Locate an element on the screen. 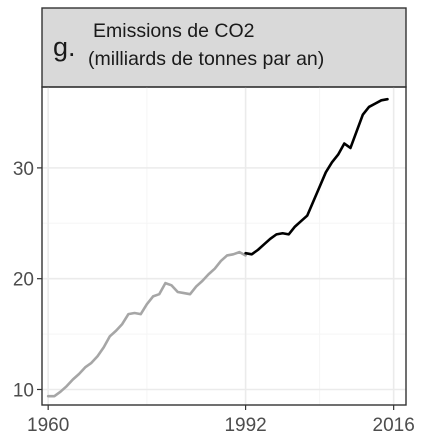 The width and height of the screenshot is (421, 448). y-axis: 10 20 30 is located at coordinates (27, 280).